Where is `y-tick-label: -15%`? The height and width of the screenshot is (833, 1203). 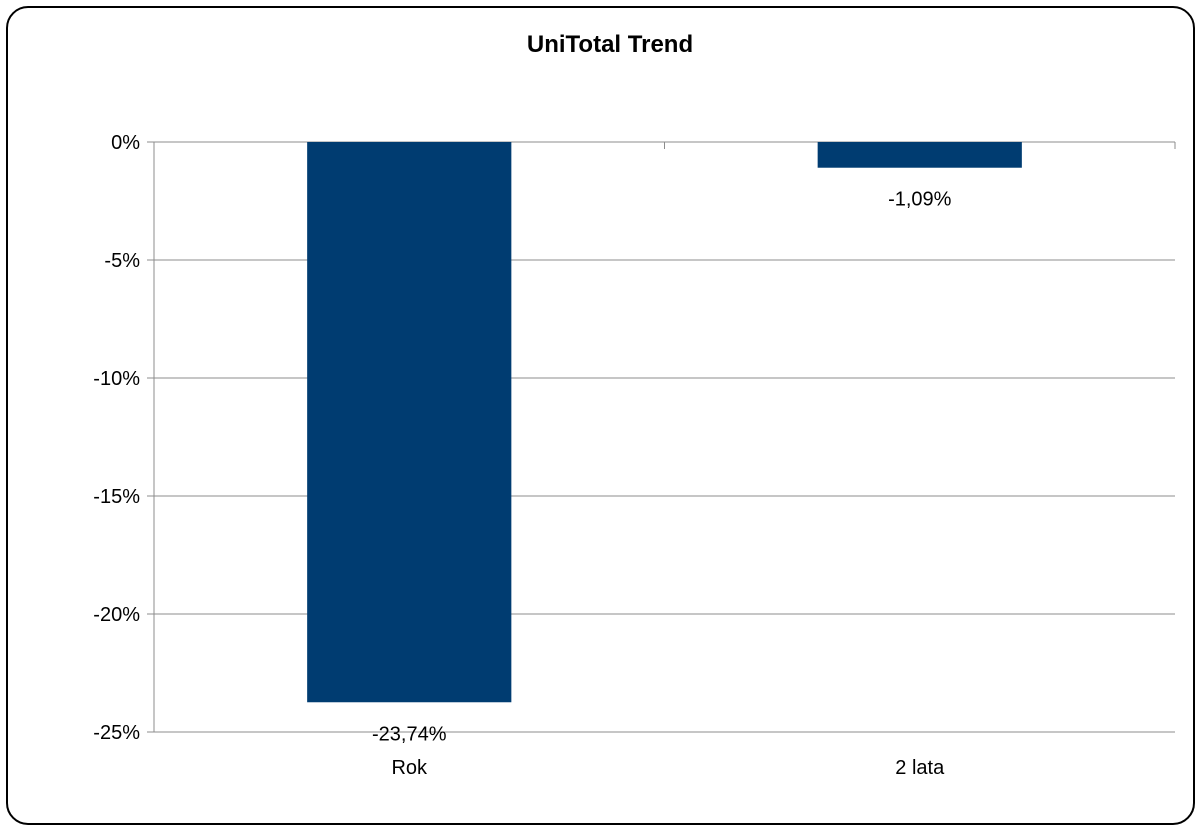 y-tick-label: -15% is located at coordinates (116, 497).